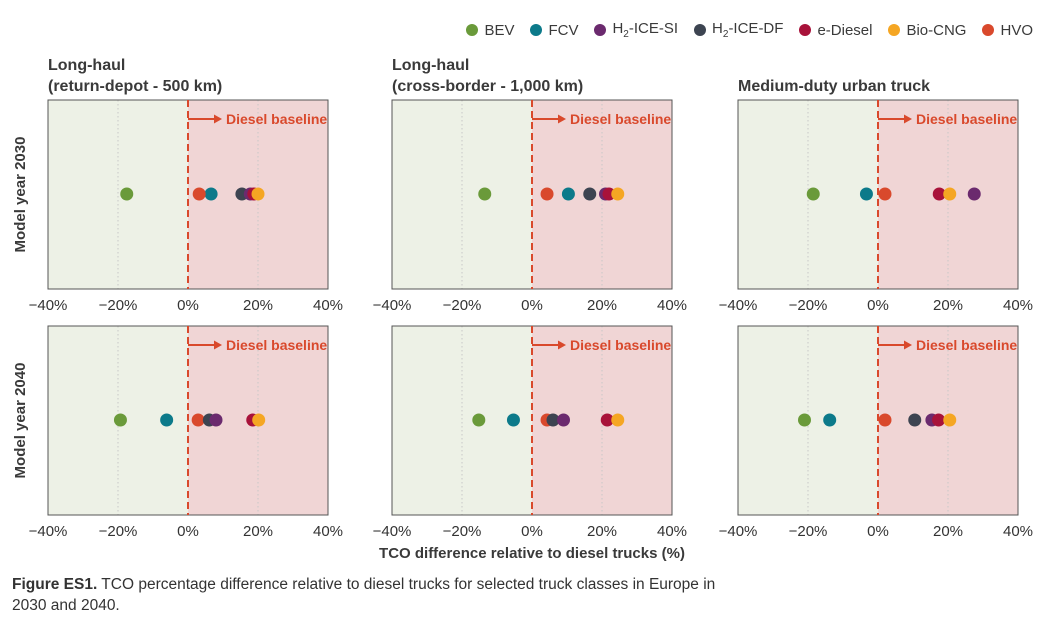  Describe the element at coordinates (487, 86) in the screenshot. I see `column-title-line2: (cross-border - 1,000 km)` at that location.